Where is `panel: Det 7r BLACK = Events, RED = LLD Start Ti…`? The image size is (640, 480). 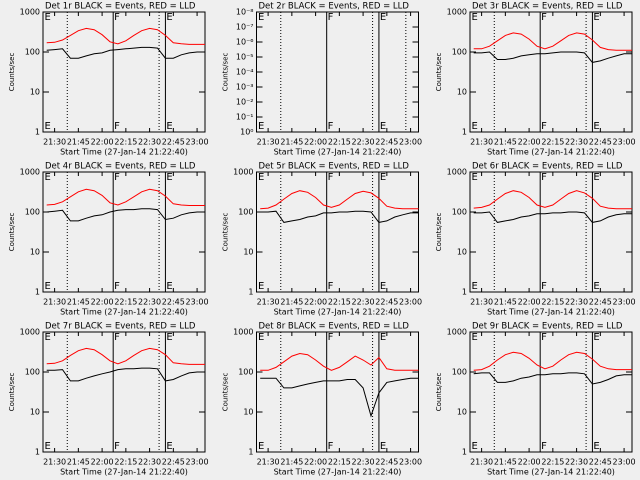
panel: Det 7r BLACK = Events, RED = LLD Start Ti… is located at coordinates (108, 399).